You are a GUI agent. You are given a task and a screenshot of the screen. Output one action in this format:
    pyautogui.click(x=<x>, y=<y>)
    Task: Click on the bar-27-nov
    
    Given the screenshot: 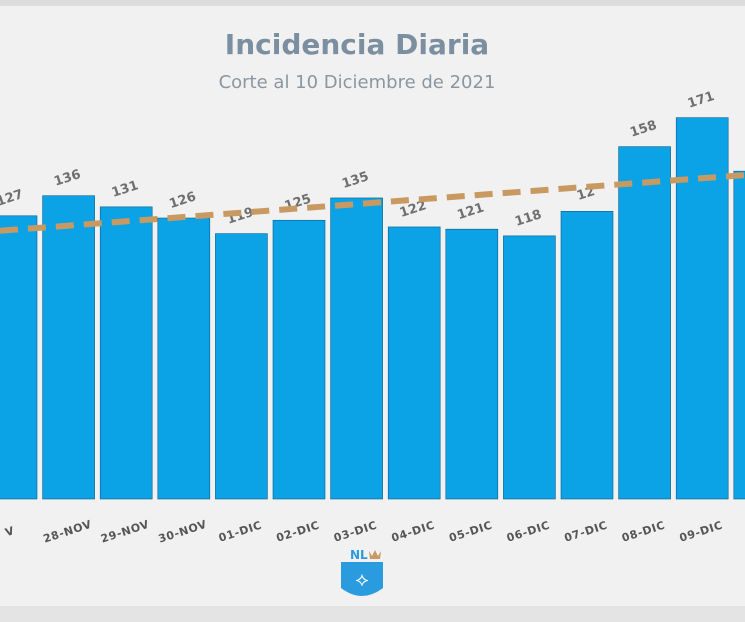 What is the action you would take?
    pyautogui.click(x=19, y=357)
    